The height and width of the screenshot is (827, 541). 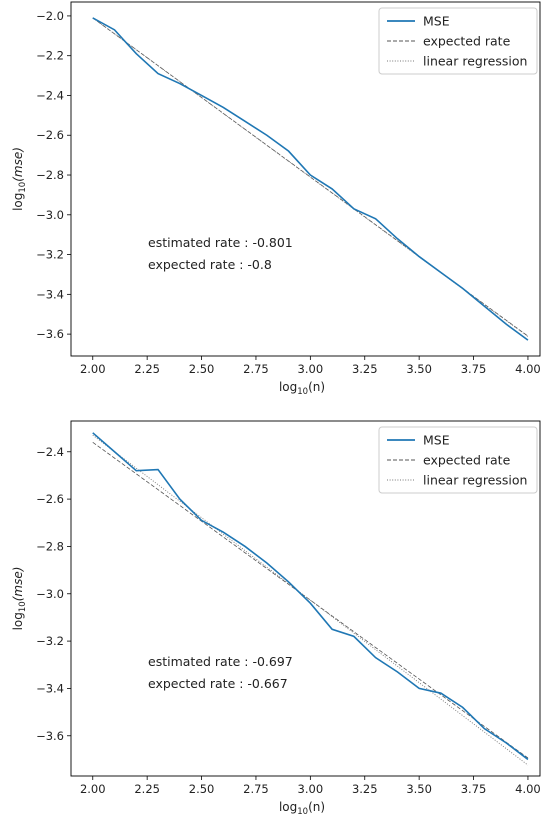 I want to click on annotation-text: expected rate : -0.8, so click(x=210, y=264).